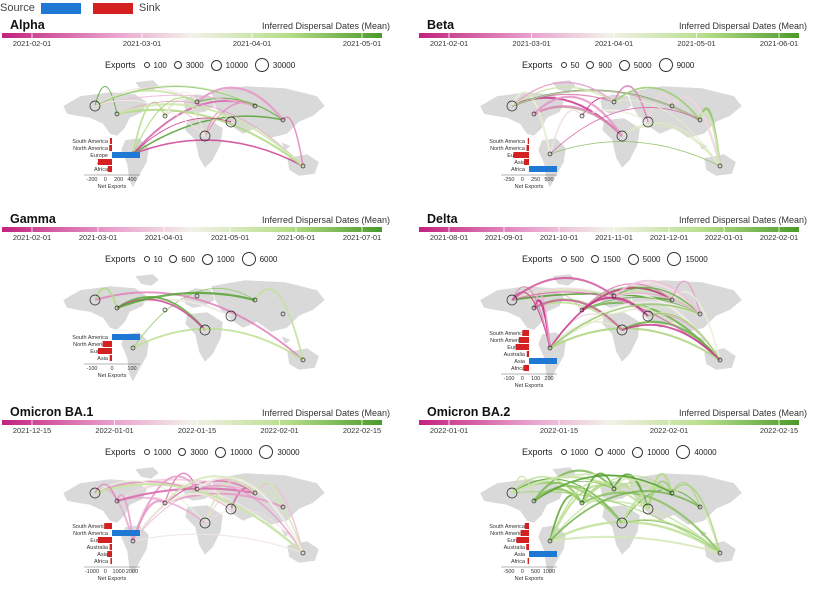  What do you see at coordinates (182, 259) in the screenshot?
I see `exports-size-item: 600` at bounding box center [182, 259].